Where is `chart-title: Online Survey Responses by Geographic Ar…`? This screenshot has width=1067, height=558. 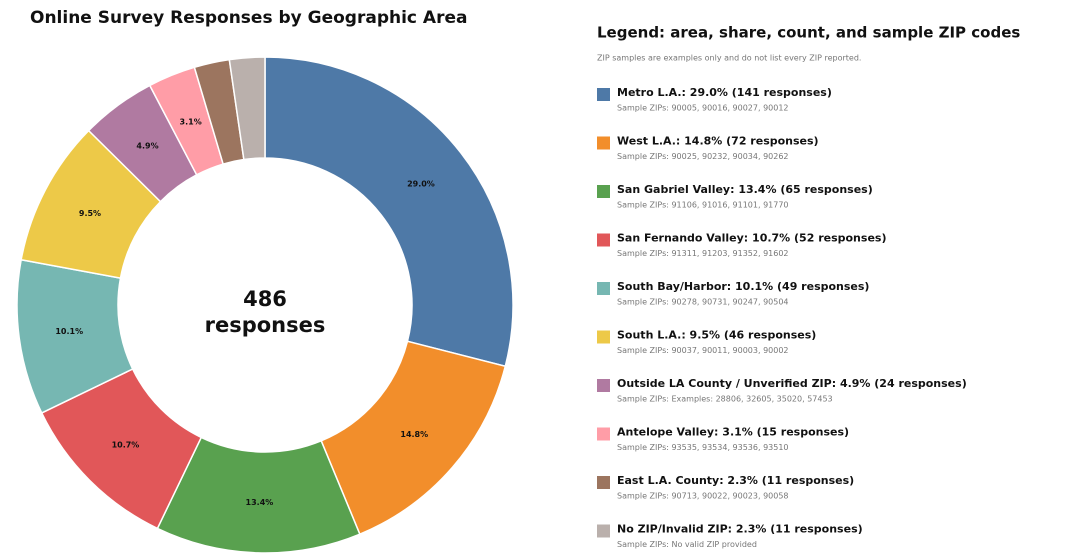 chart-title: Online Survey Responses by Geographic Ar… is located at coordinates (248, 18).